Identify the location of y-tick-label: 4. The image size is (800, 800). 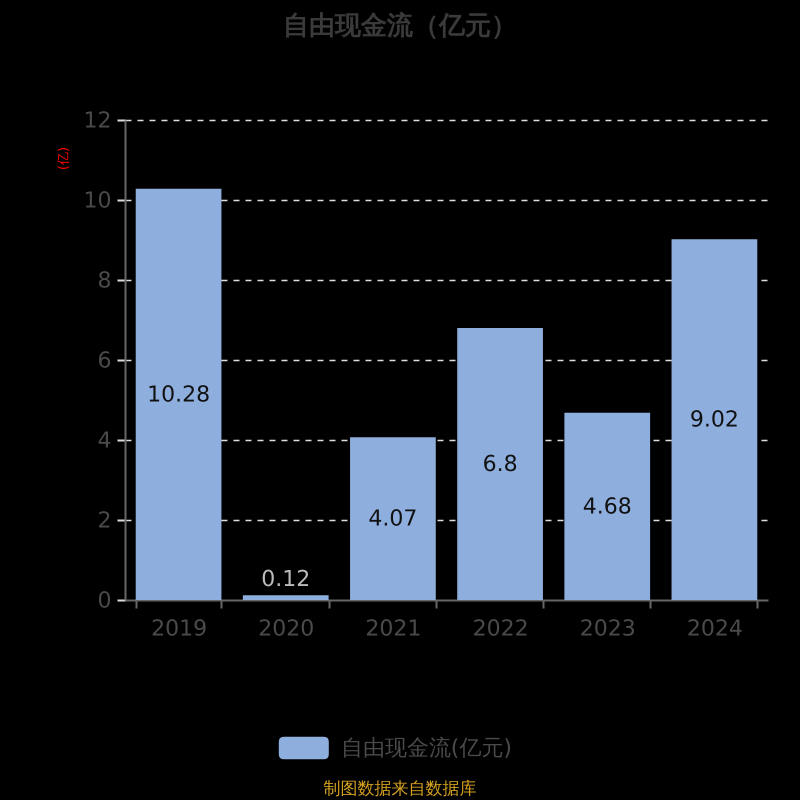
(105, 441).